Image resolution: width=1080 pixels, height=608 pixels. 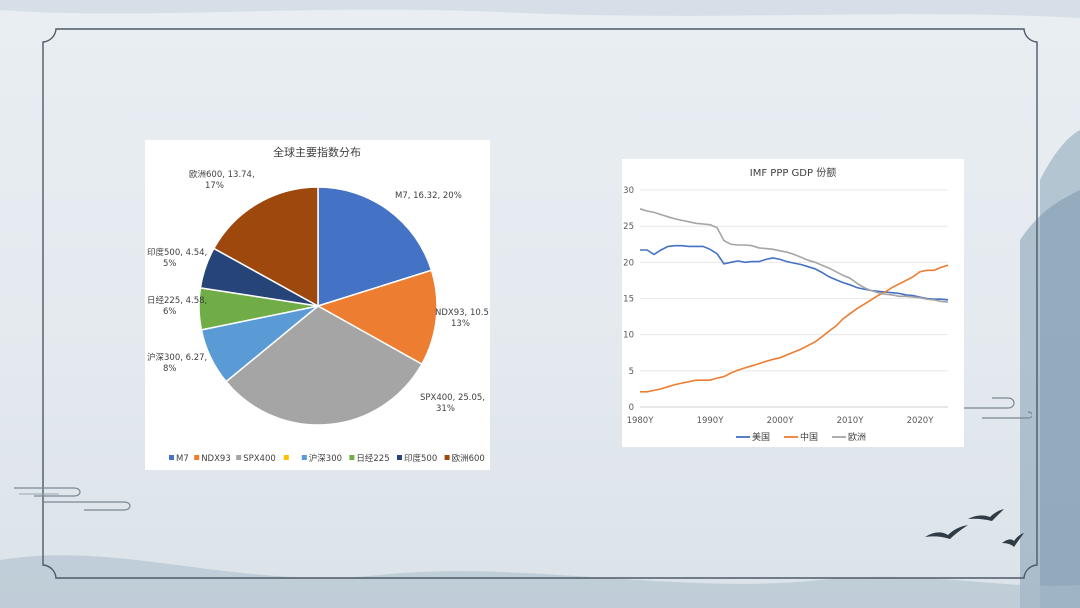 I want to click on pie-legend-label: 欧洲600, so click(x=468, y=458).